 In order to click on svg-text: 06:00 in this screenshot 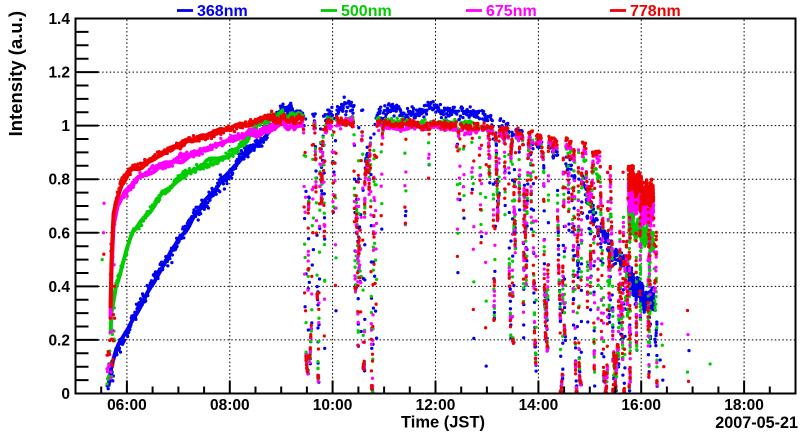, I will do `click(127, 405)`.